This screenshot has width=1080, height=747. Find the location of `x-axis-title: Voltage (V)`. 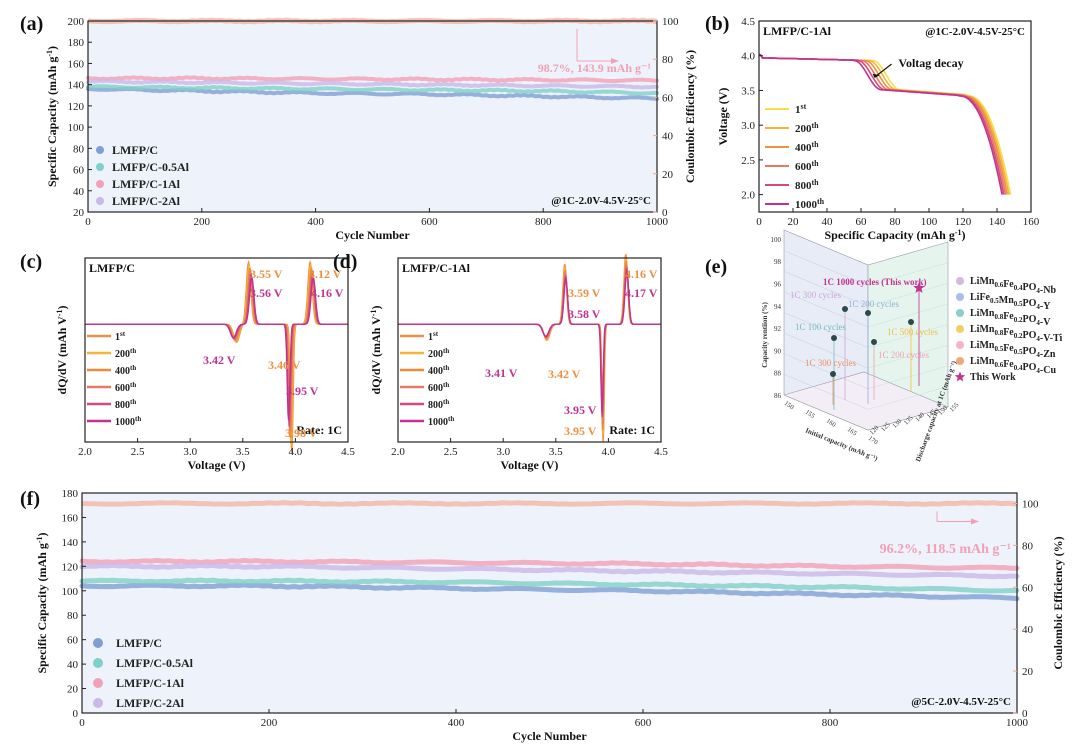

x-axis-title: Voltage (V) is located at coordinates (530, 465).